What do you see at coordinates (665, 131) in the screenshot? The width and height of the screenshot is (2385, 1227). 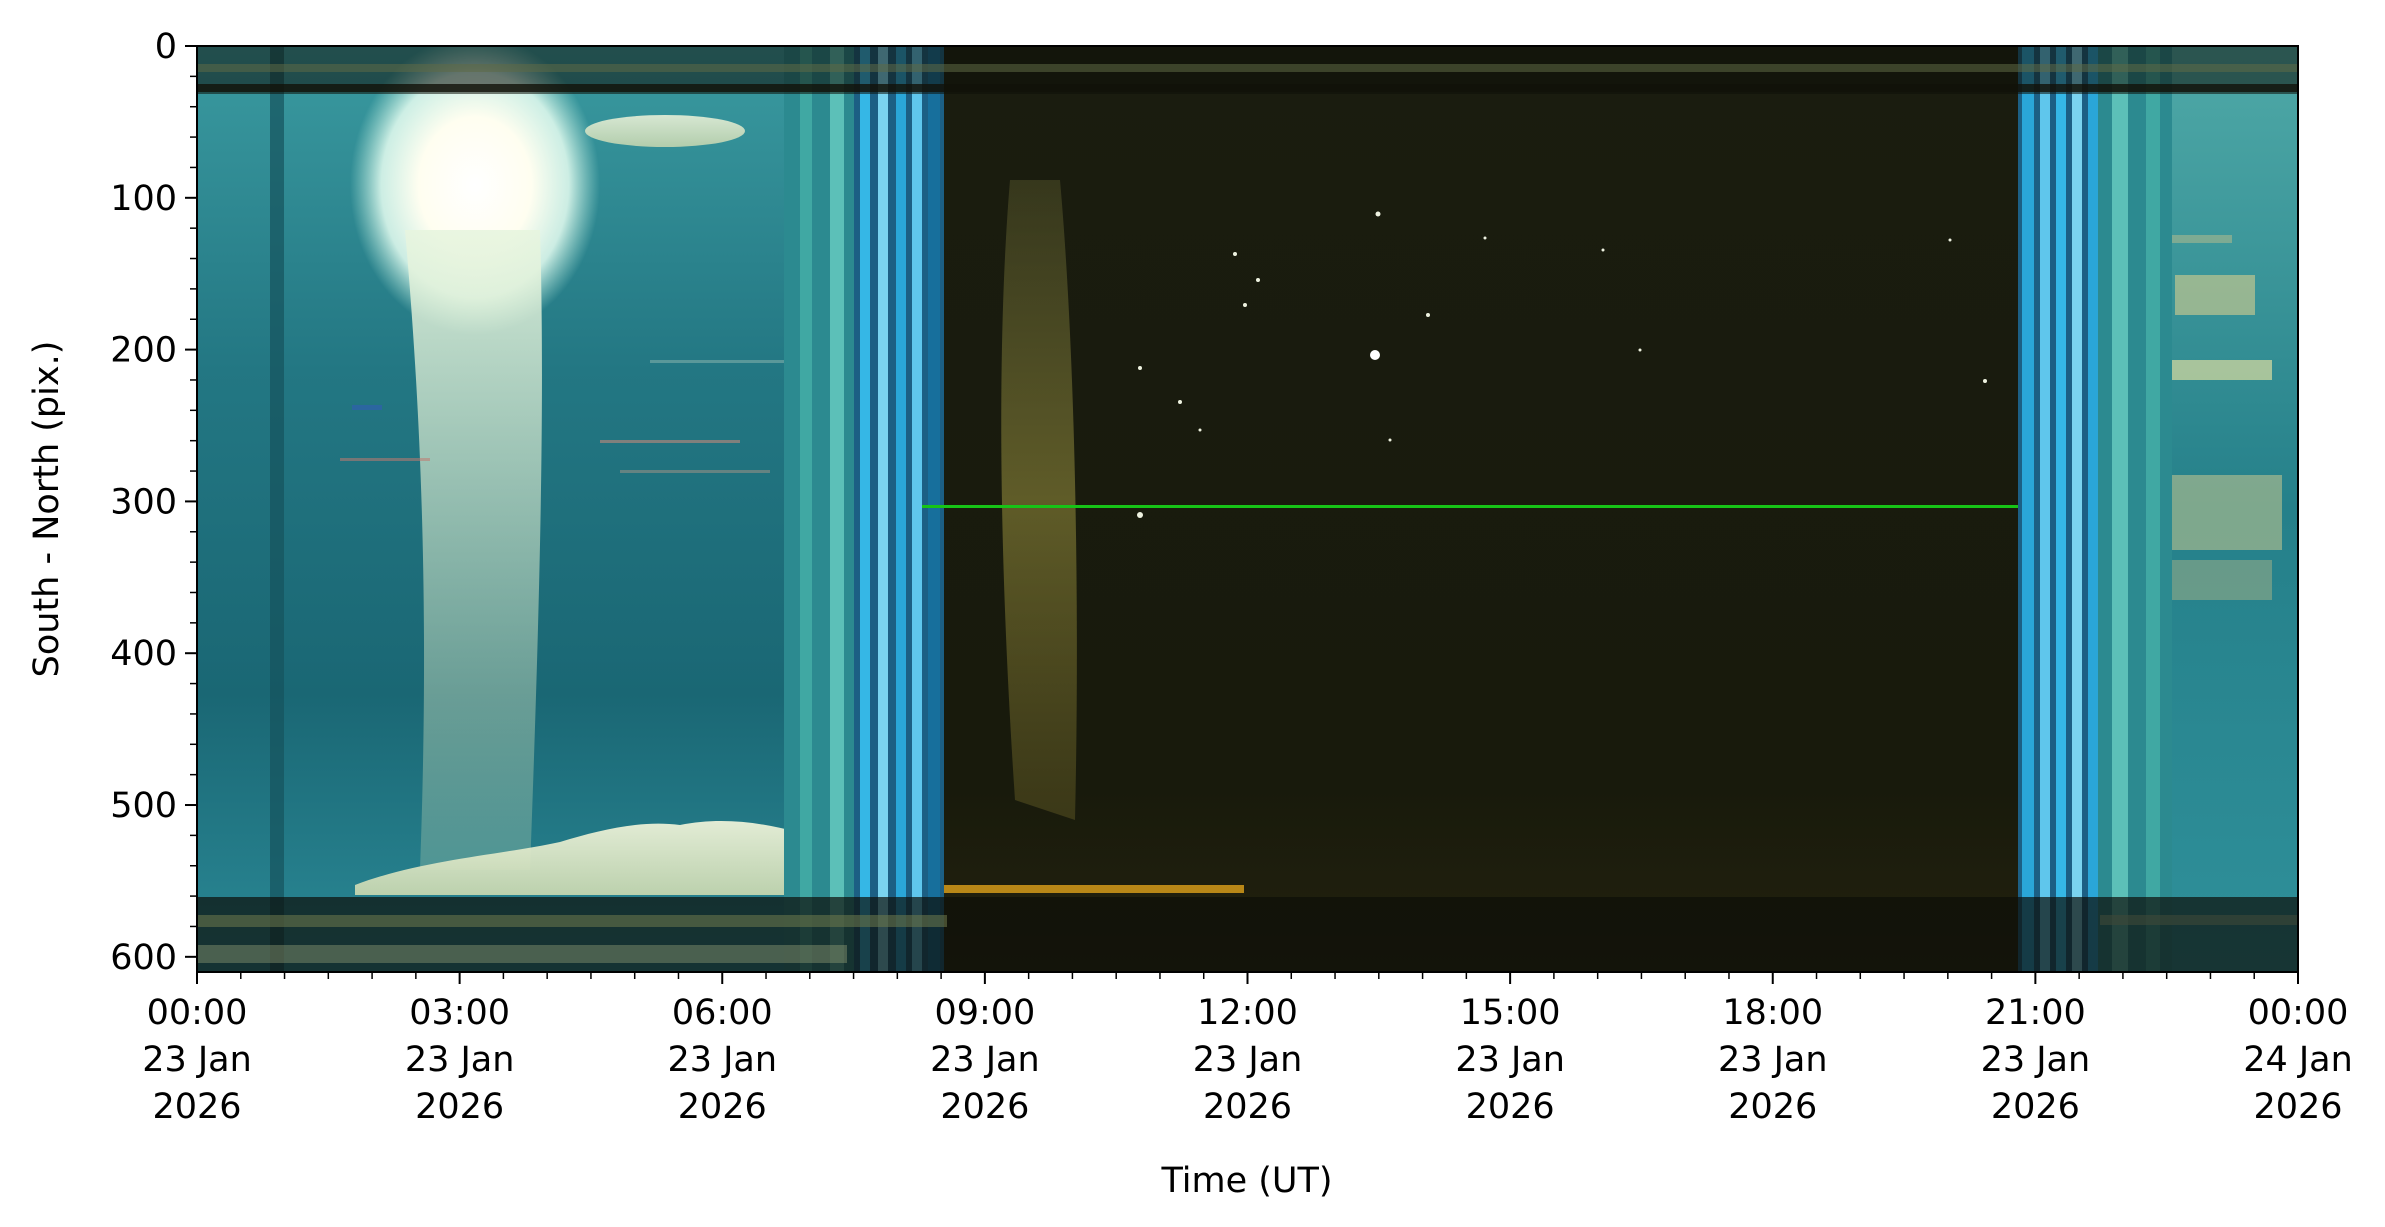 I see `cloud-patch-upper` at bounding box center [665, 131].